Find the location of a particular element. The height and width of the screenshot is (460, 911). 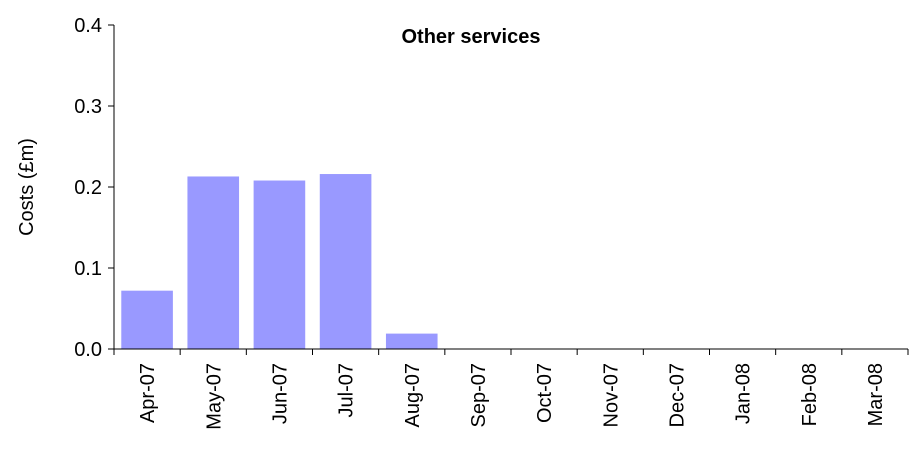

y-axis-label: Costs (£m) is located at coordinates (27, 187).